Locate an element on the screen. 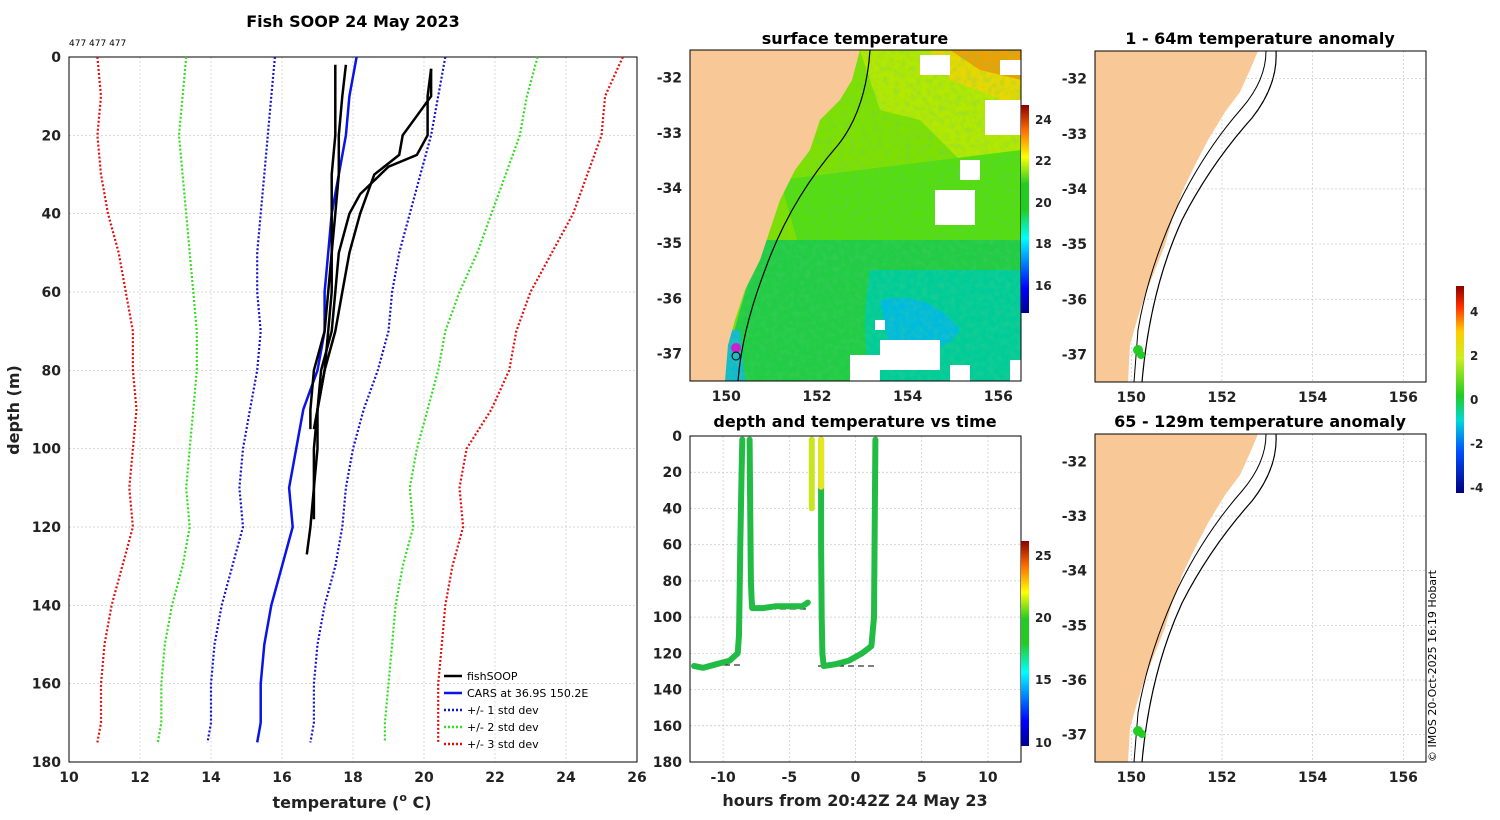 This screenshot has width=1500, height=820. time-ytick: 160 is located at coordinates (667, 727).